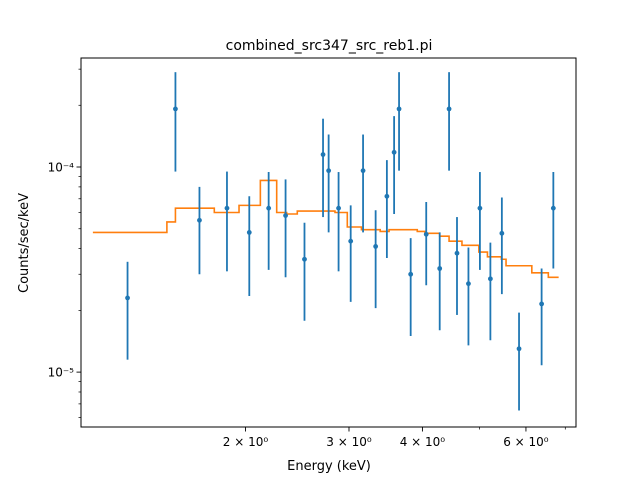 The height and width of the screenshot is (484, 640). I want to click on x-tick-label: 2 × 10⁰, so click(246, 442).